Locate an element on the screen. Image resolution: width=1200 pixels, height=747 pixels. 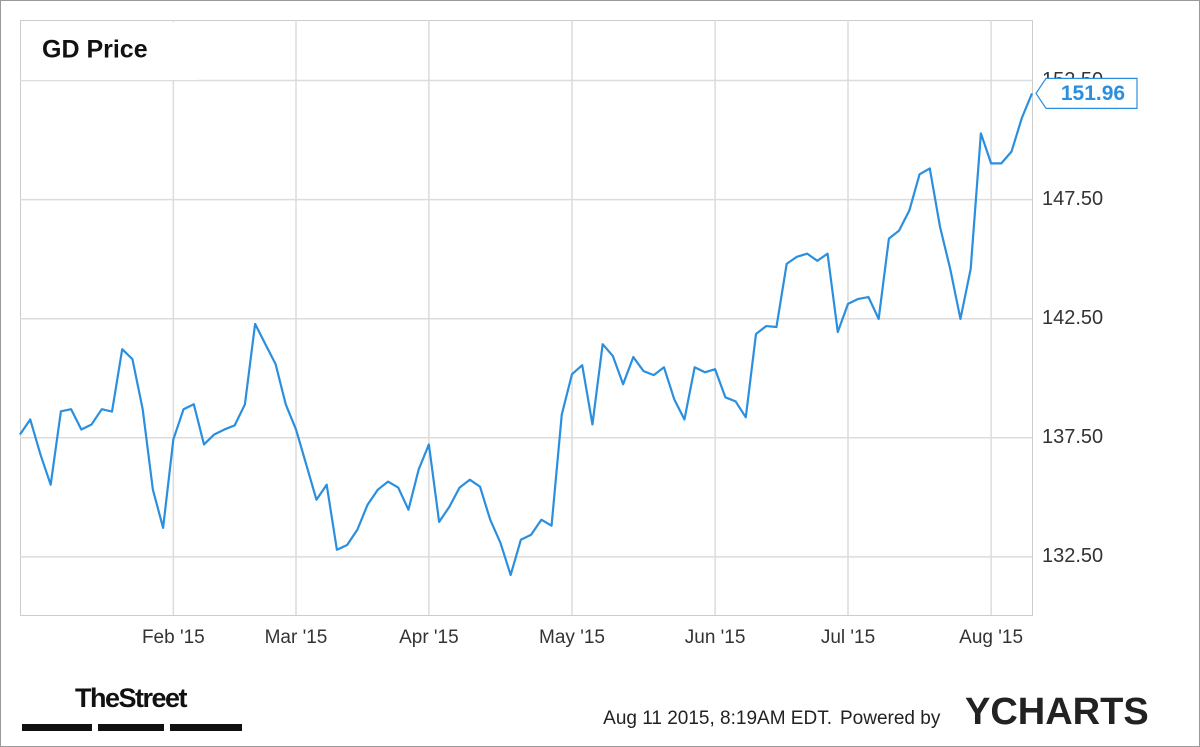
y-tick-label: 147.50 is located at coordinates (1072, 199).